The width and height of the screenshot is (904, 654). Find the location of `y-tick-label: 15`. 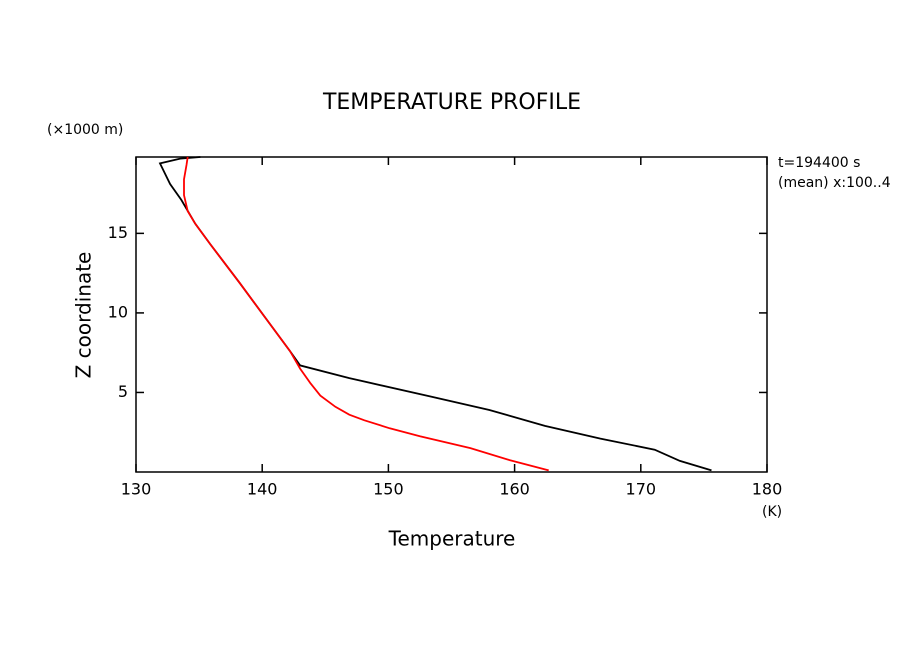

y-tick-label: 15 is located at coordinates (118, 232).